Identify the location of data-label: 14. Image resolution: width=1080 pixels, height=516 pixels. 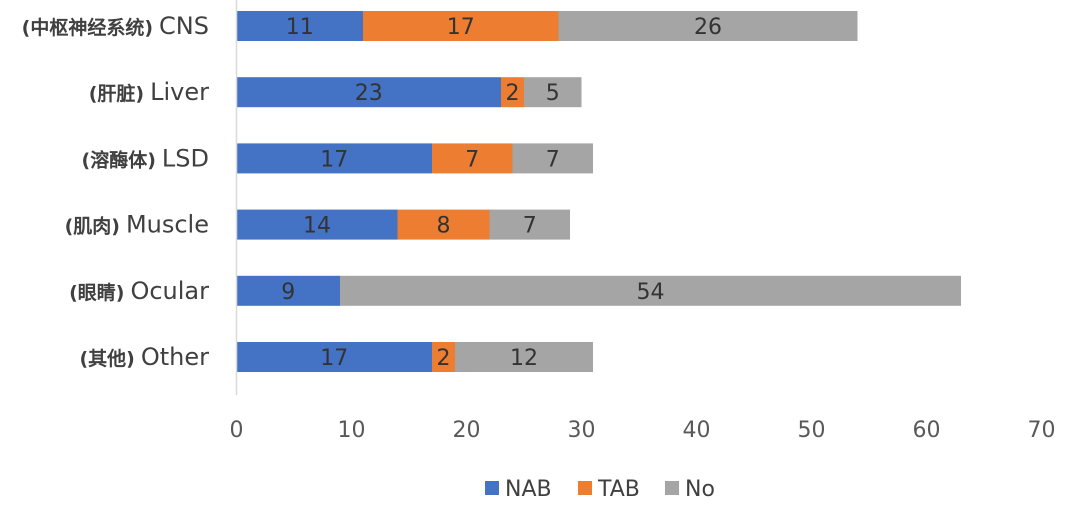
(317, 226).